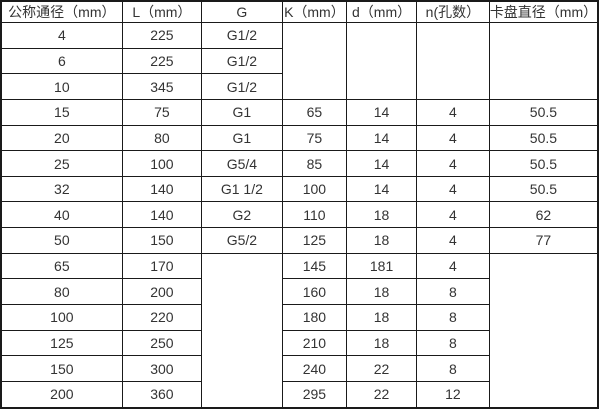 The height and width of the screenshot is (410, 600). I want to click on table-cell: 181, so click(381, 266).